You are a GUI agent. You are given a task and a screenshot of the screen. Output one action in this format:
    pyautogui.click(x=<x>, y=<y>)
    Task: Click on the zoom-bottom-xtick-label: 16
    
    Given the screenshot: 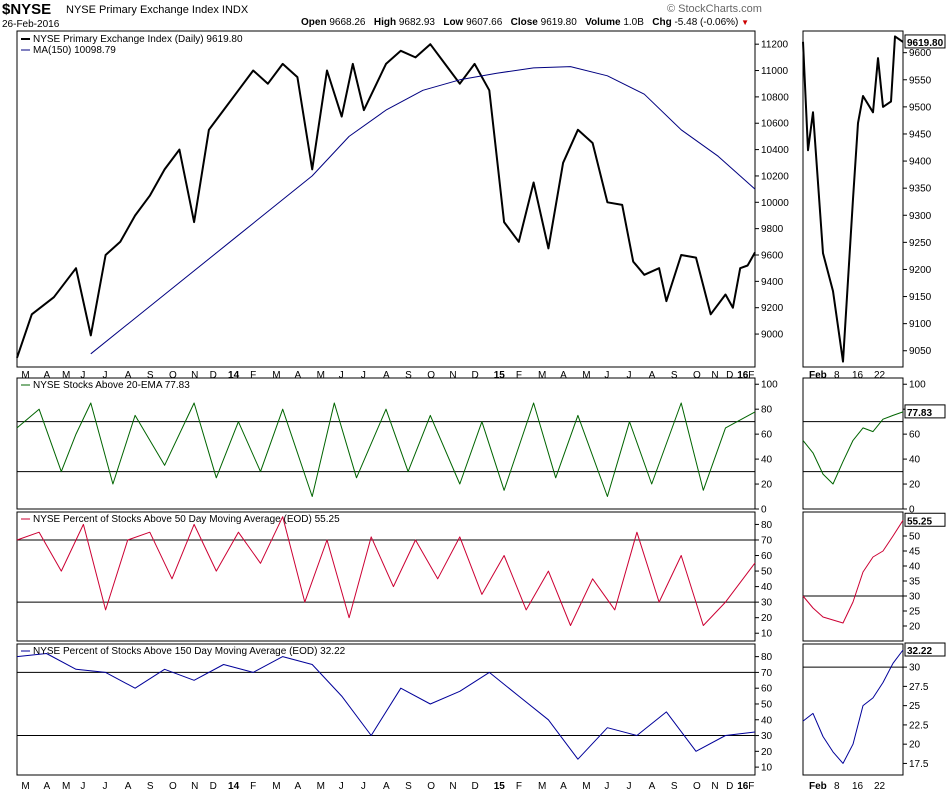 What is the action you would take?
    pyautogui.click(x=858, y=786)
    